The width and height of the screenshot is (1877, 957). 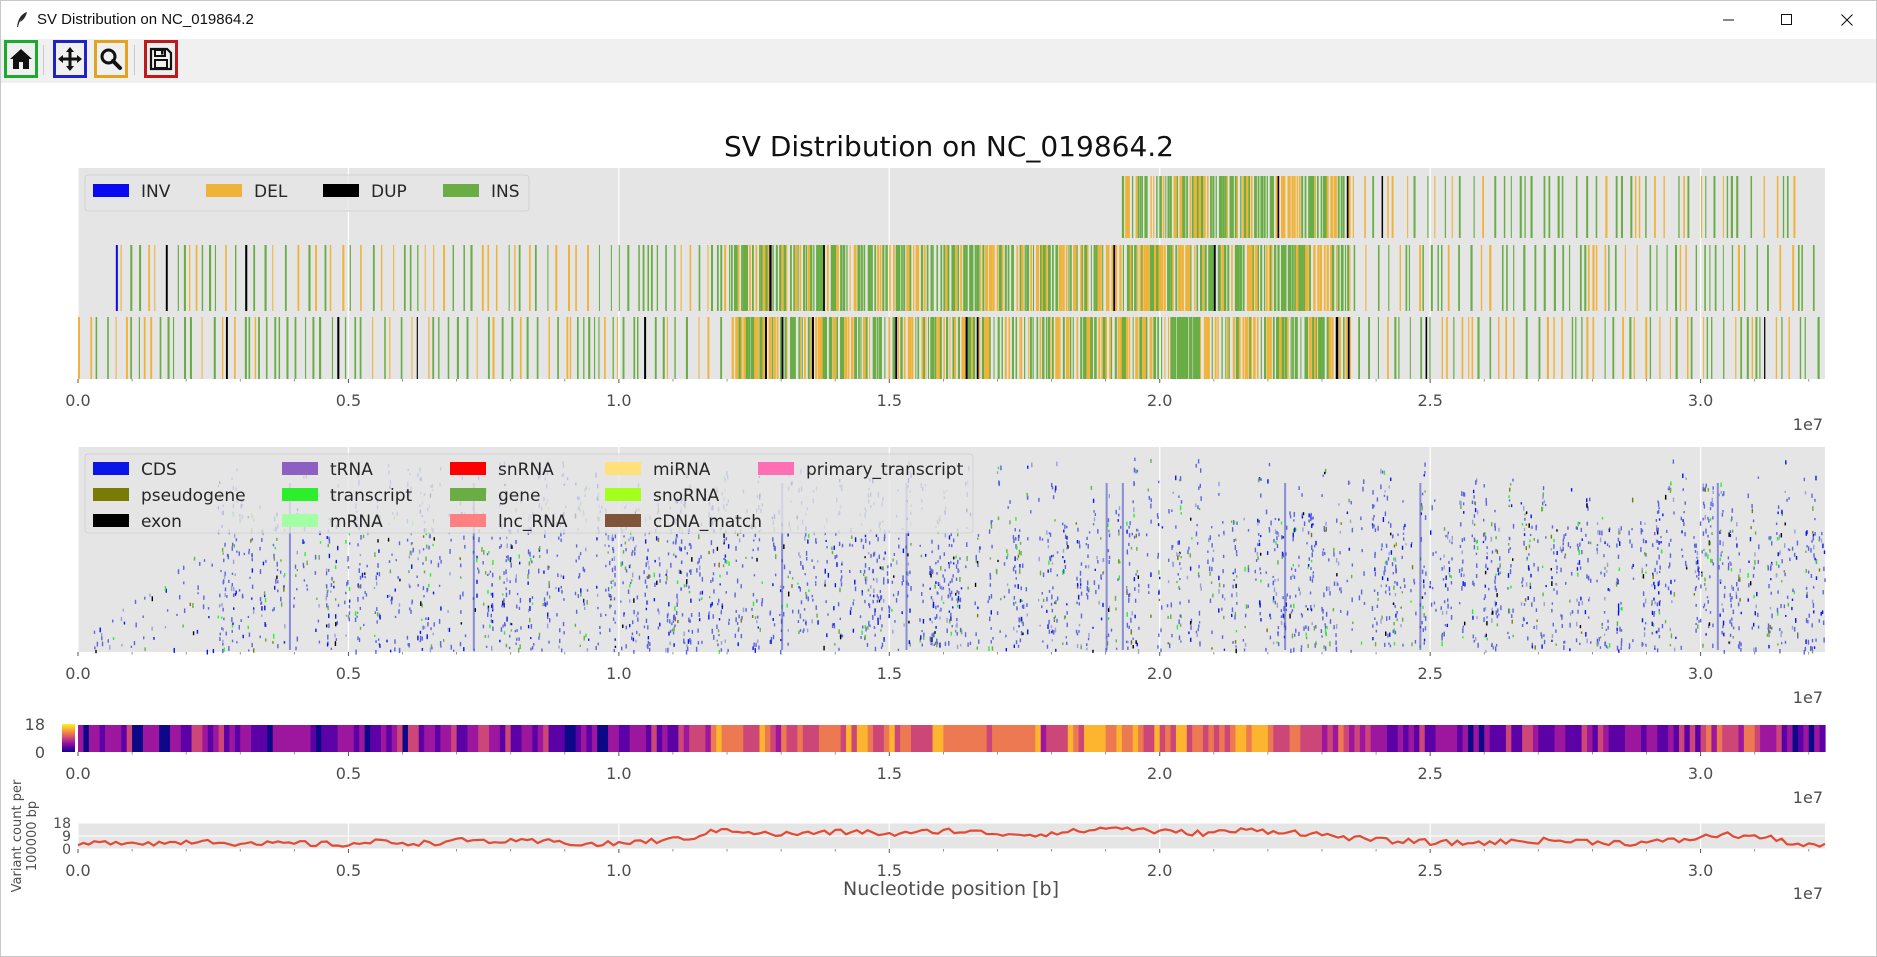 I want to click on save-button, so click(x=161, y=59).